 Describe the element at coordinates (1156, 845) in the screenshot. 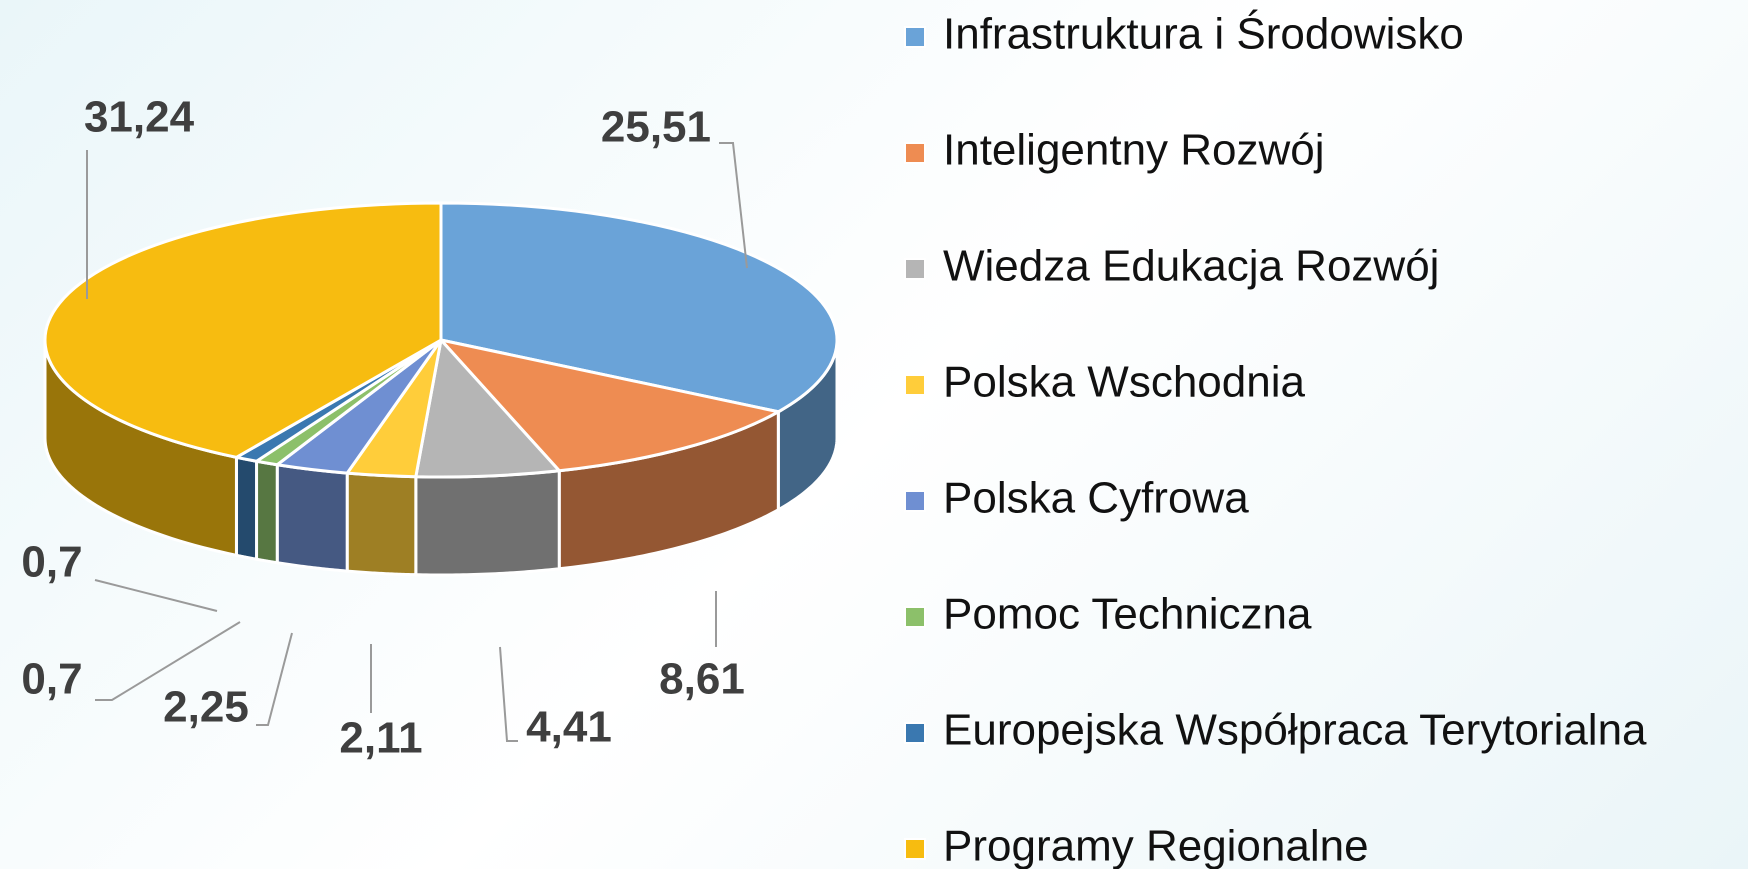

I see `legend-label: Programy Regionalne` at that location.